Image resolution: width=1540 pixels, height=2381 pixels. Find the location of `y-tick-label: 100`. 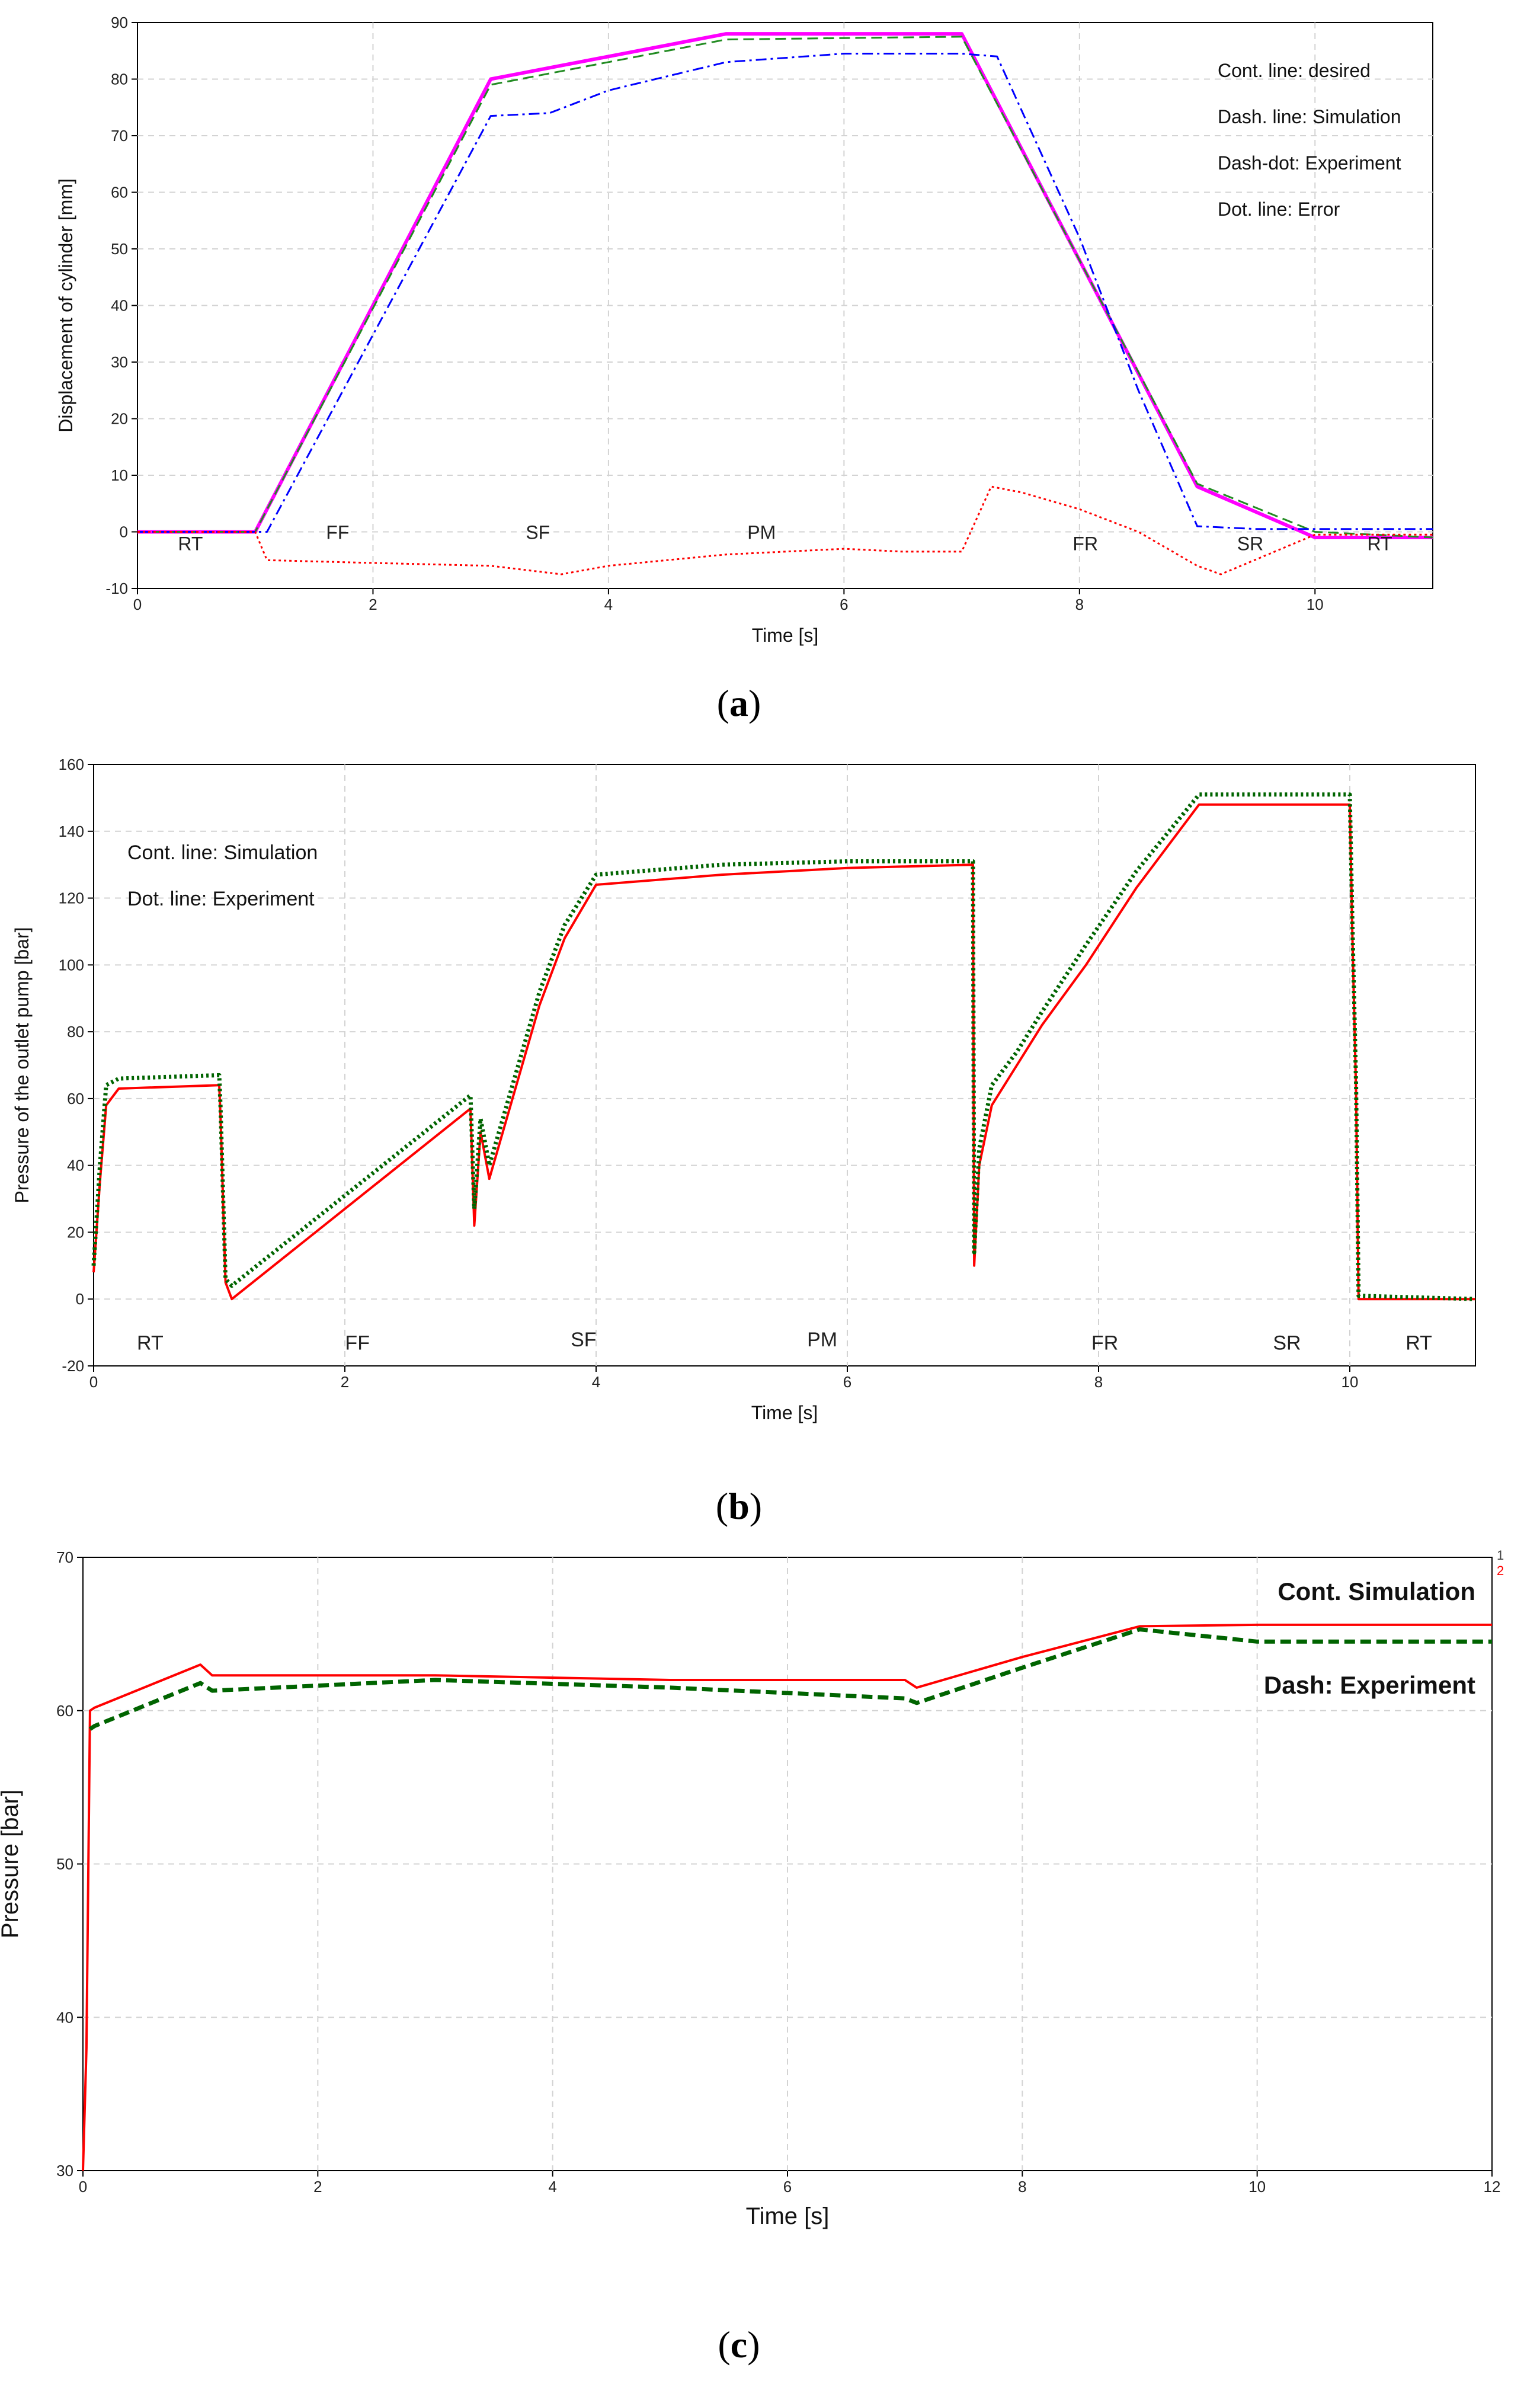

y-tick-label: 100 is located at coordinates (71, 965).